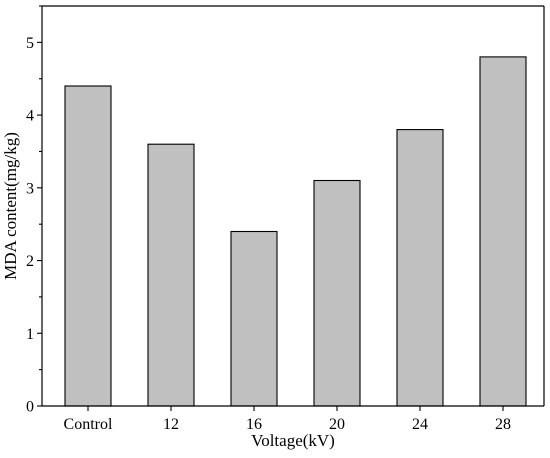 Image resolution: width=550 pixels, height=458 pixels. I want to click on x-tick-label: 28, so click(503, 424).